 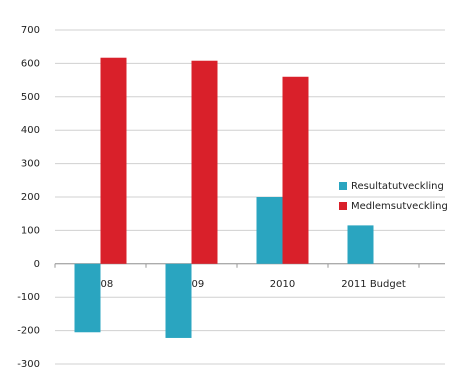 What do you see at coordinates (30, 130) in the screenshot?
I see `y-tick-label: 400` at bounding box center [30, 130].